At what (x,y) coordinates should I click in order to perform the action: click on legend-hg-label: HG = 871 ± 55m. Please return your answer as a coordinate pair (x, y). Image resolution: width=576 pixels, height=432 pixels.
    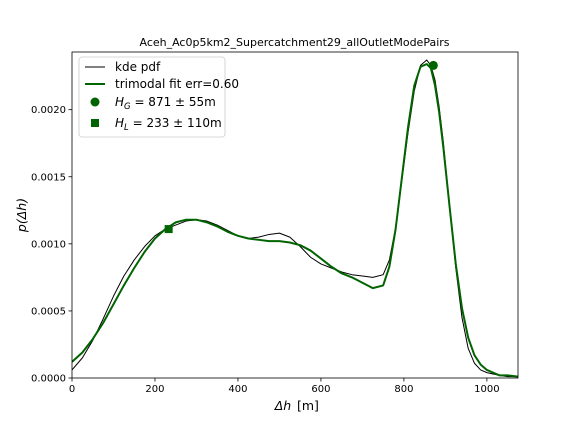
    Looking at the image, I should click on (165, 103).